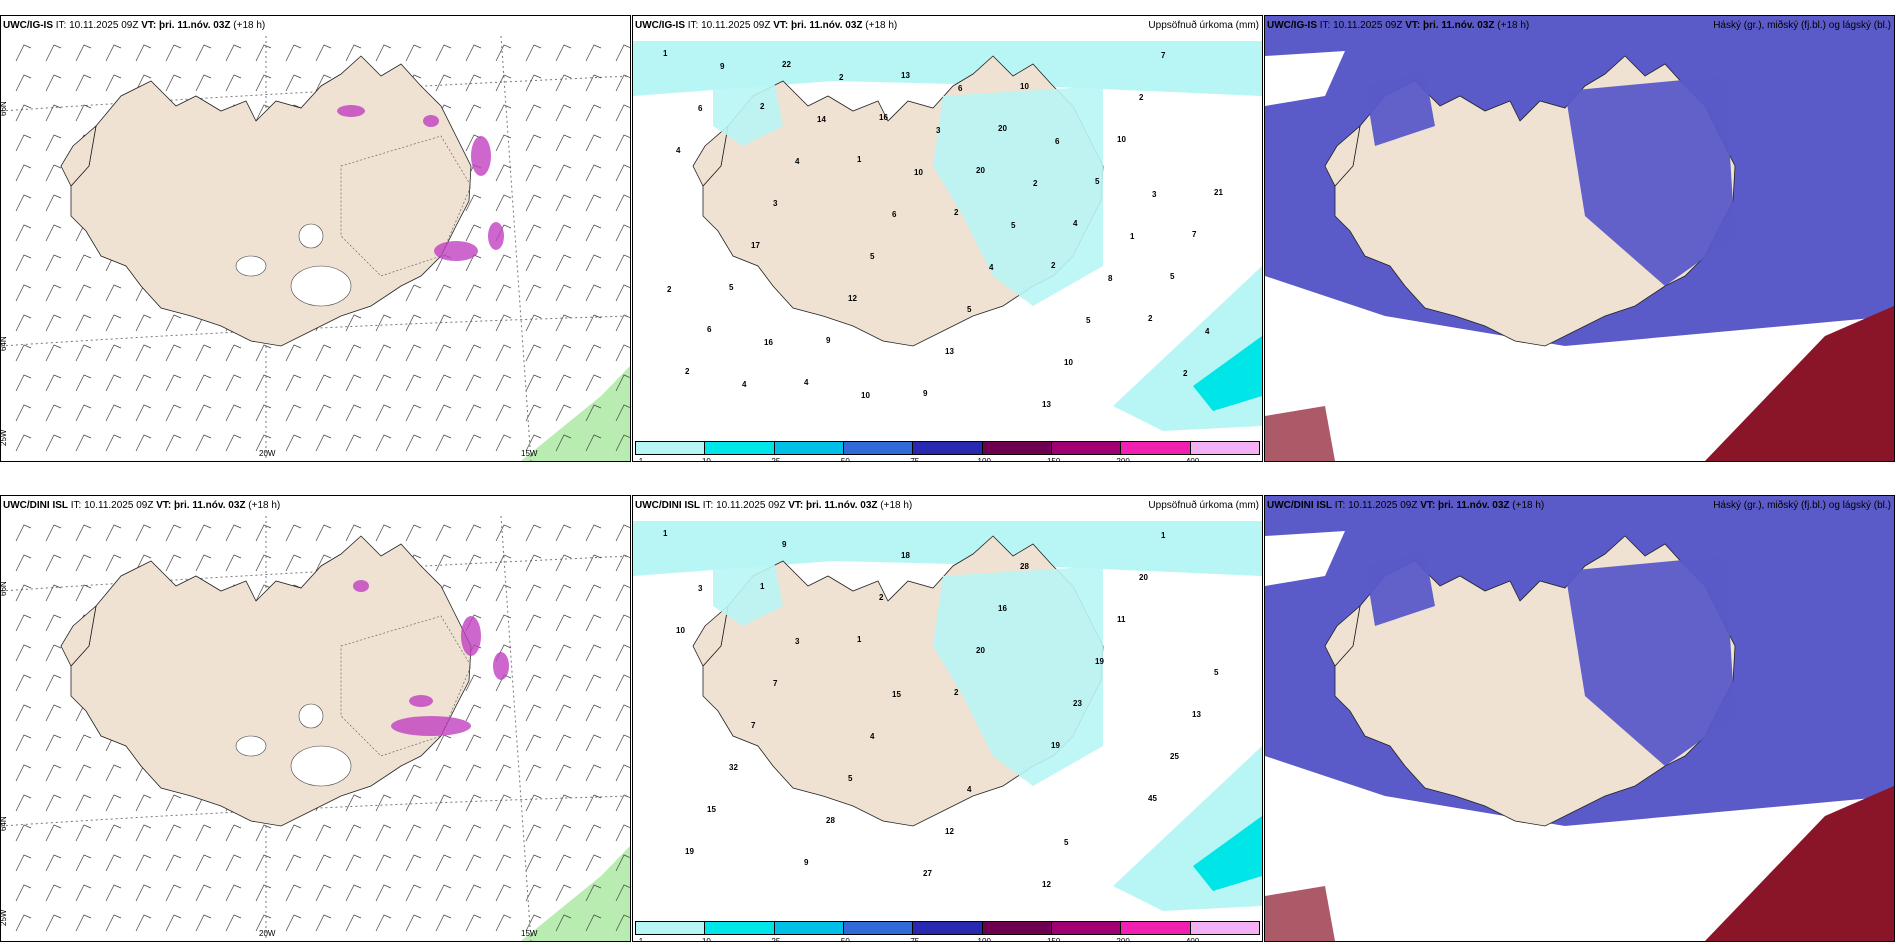 Image resolution: width=1900 pixels, height=950 pixels. Describe the element at coordinates (1132, 236) in the screenshot. I see `precip-value: 1` at that location.